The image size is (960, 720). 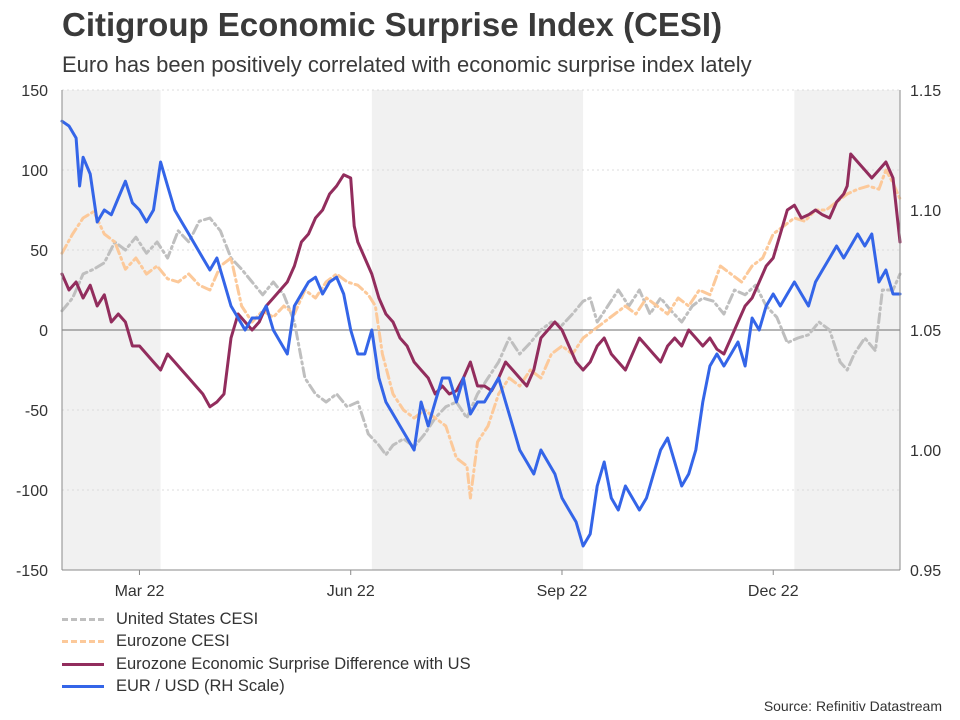 What do you see at coordinates (392, 24) in the screenshot?
I see `chart-title: Citigroup Economic Surprise Index (CESI)` at bounding box center [392, 24].